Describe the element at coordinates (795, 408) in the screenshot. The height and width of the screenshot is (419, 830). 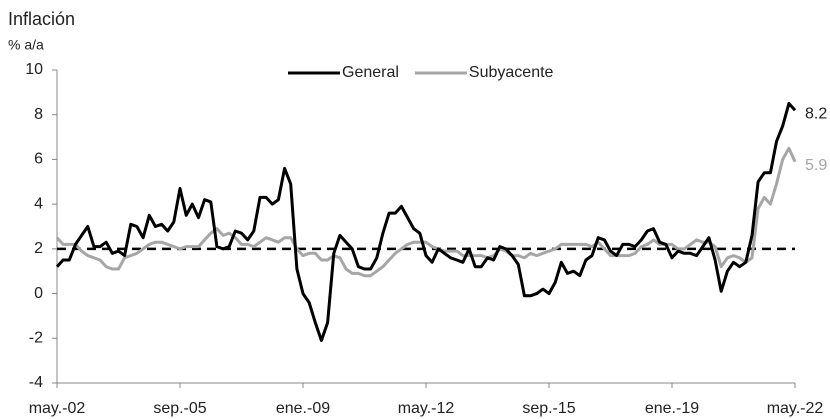
I see `x-tick-label: may.-22` at that location.